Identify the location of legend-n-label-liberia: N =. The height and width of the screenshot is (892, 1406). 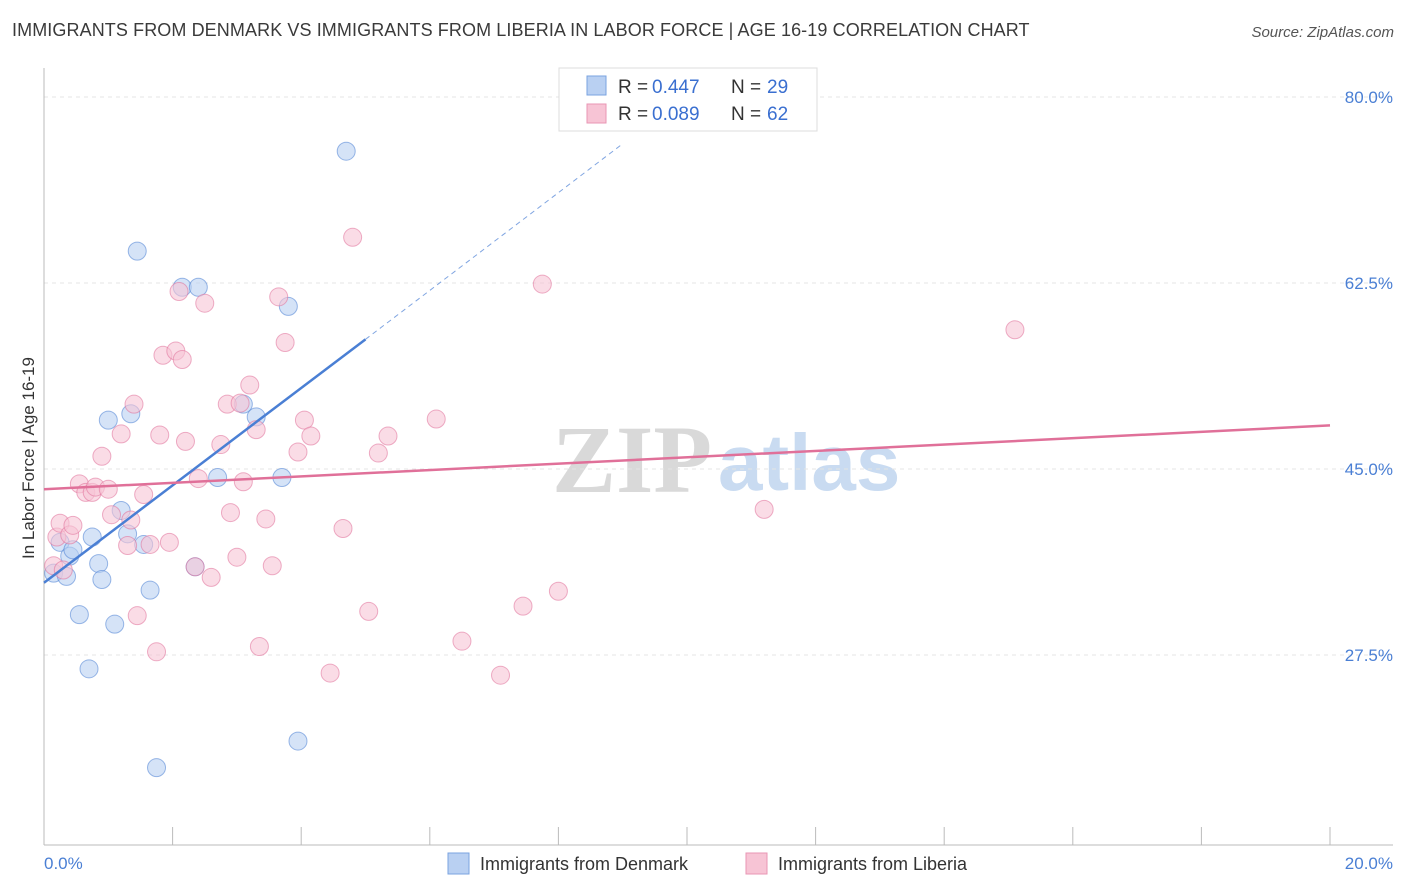
(746, 114).